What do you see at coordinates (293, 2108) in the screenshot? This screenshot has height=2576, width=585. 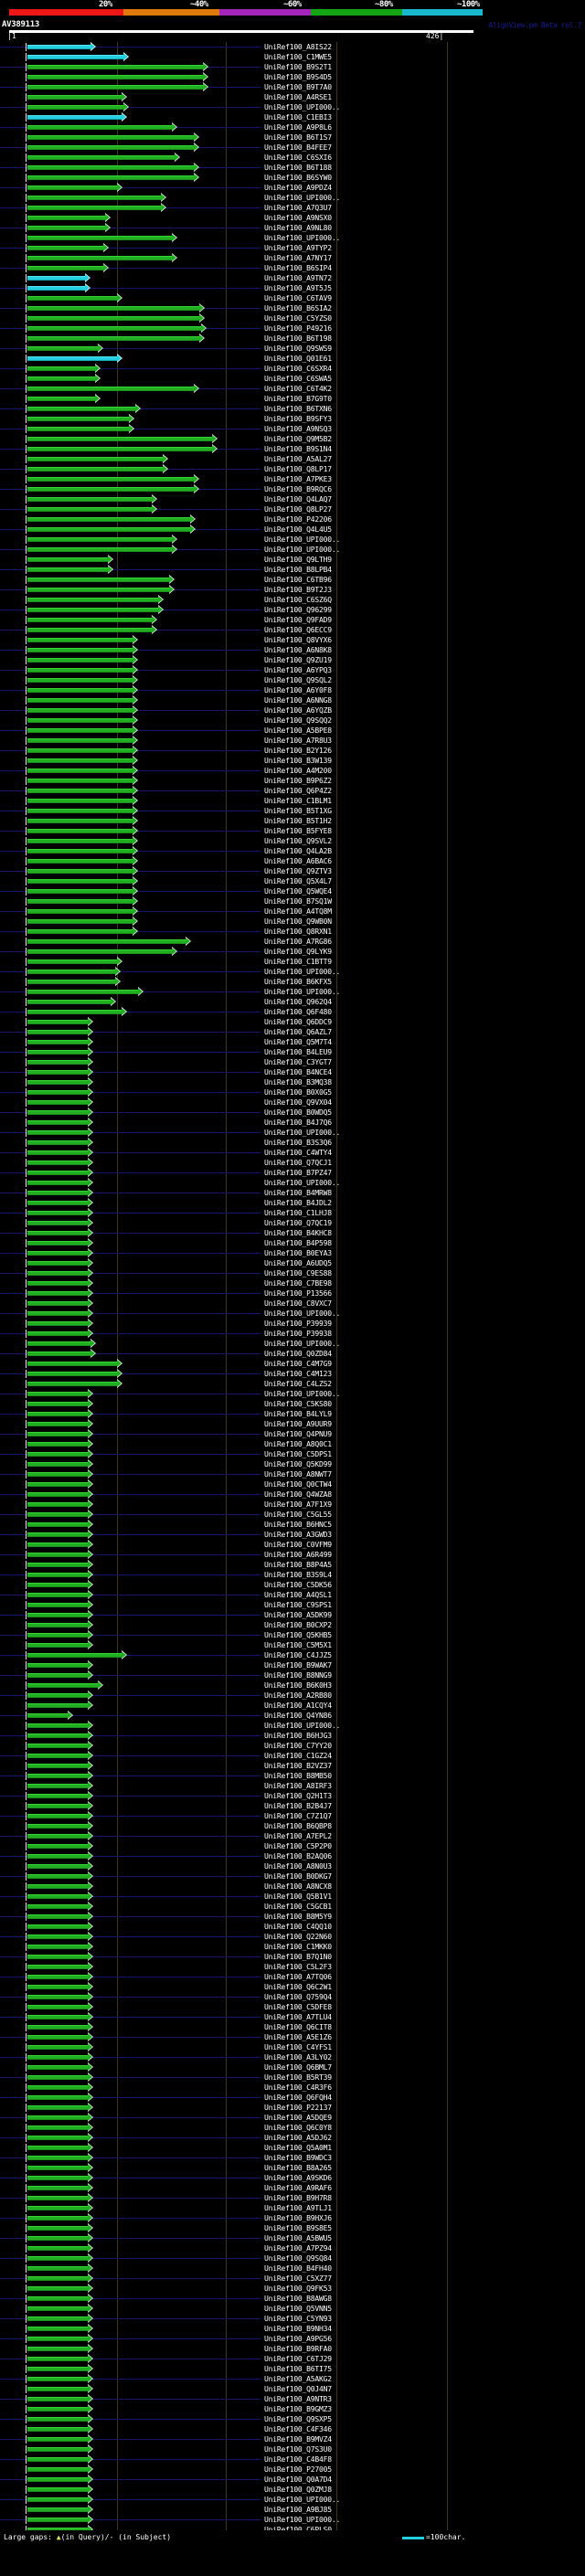 I see `alignment-row: UniRef100_P22137` at bounding box center [293, 2108].